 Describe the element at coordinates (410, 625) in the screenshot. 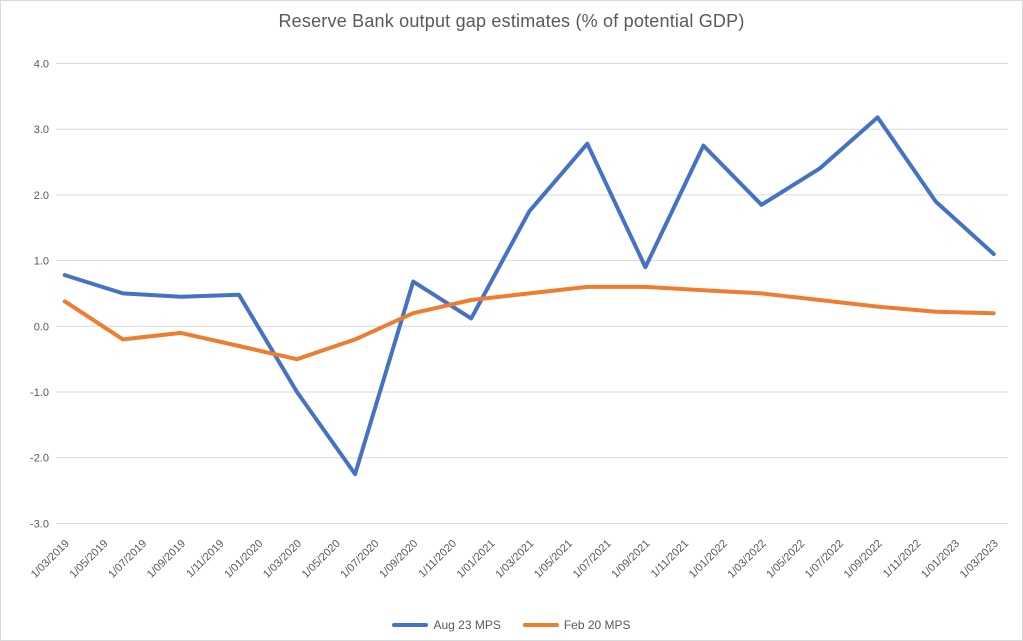

I see `legend-line-swatch-aug-23-mps` at that location.